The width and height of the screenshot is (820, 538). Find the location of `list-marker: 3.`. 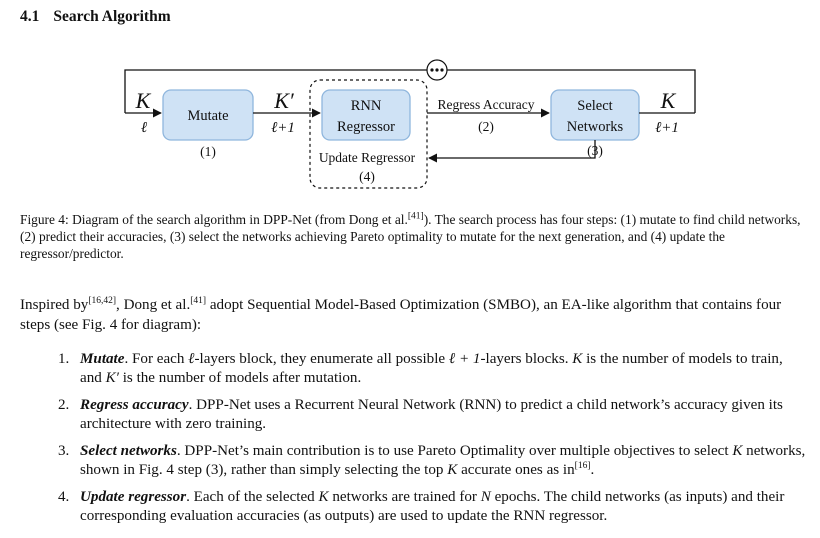

list-marker: 3. is located at coordinates (64, 451).